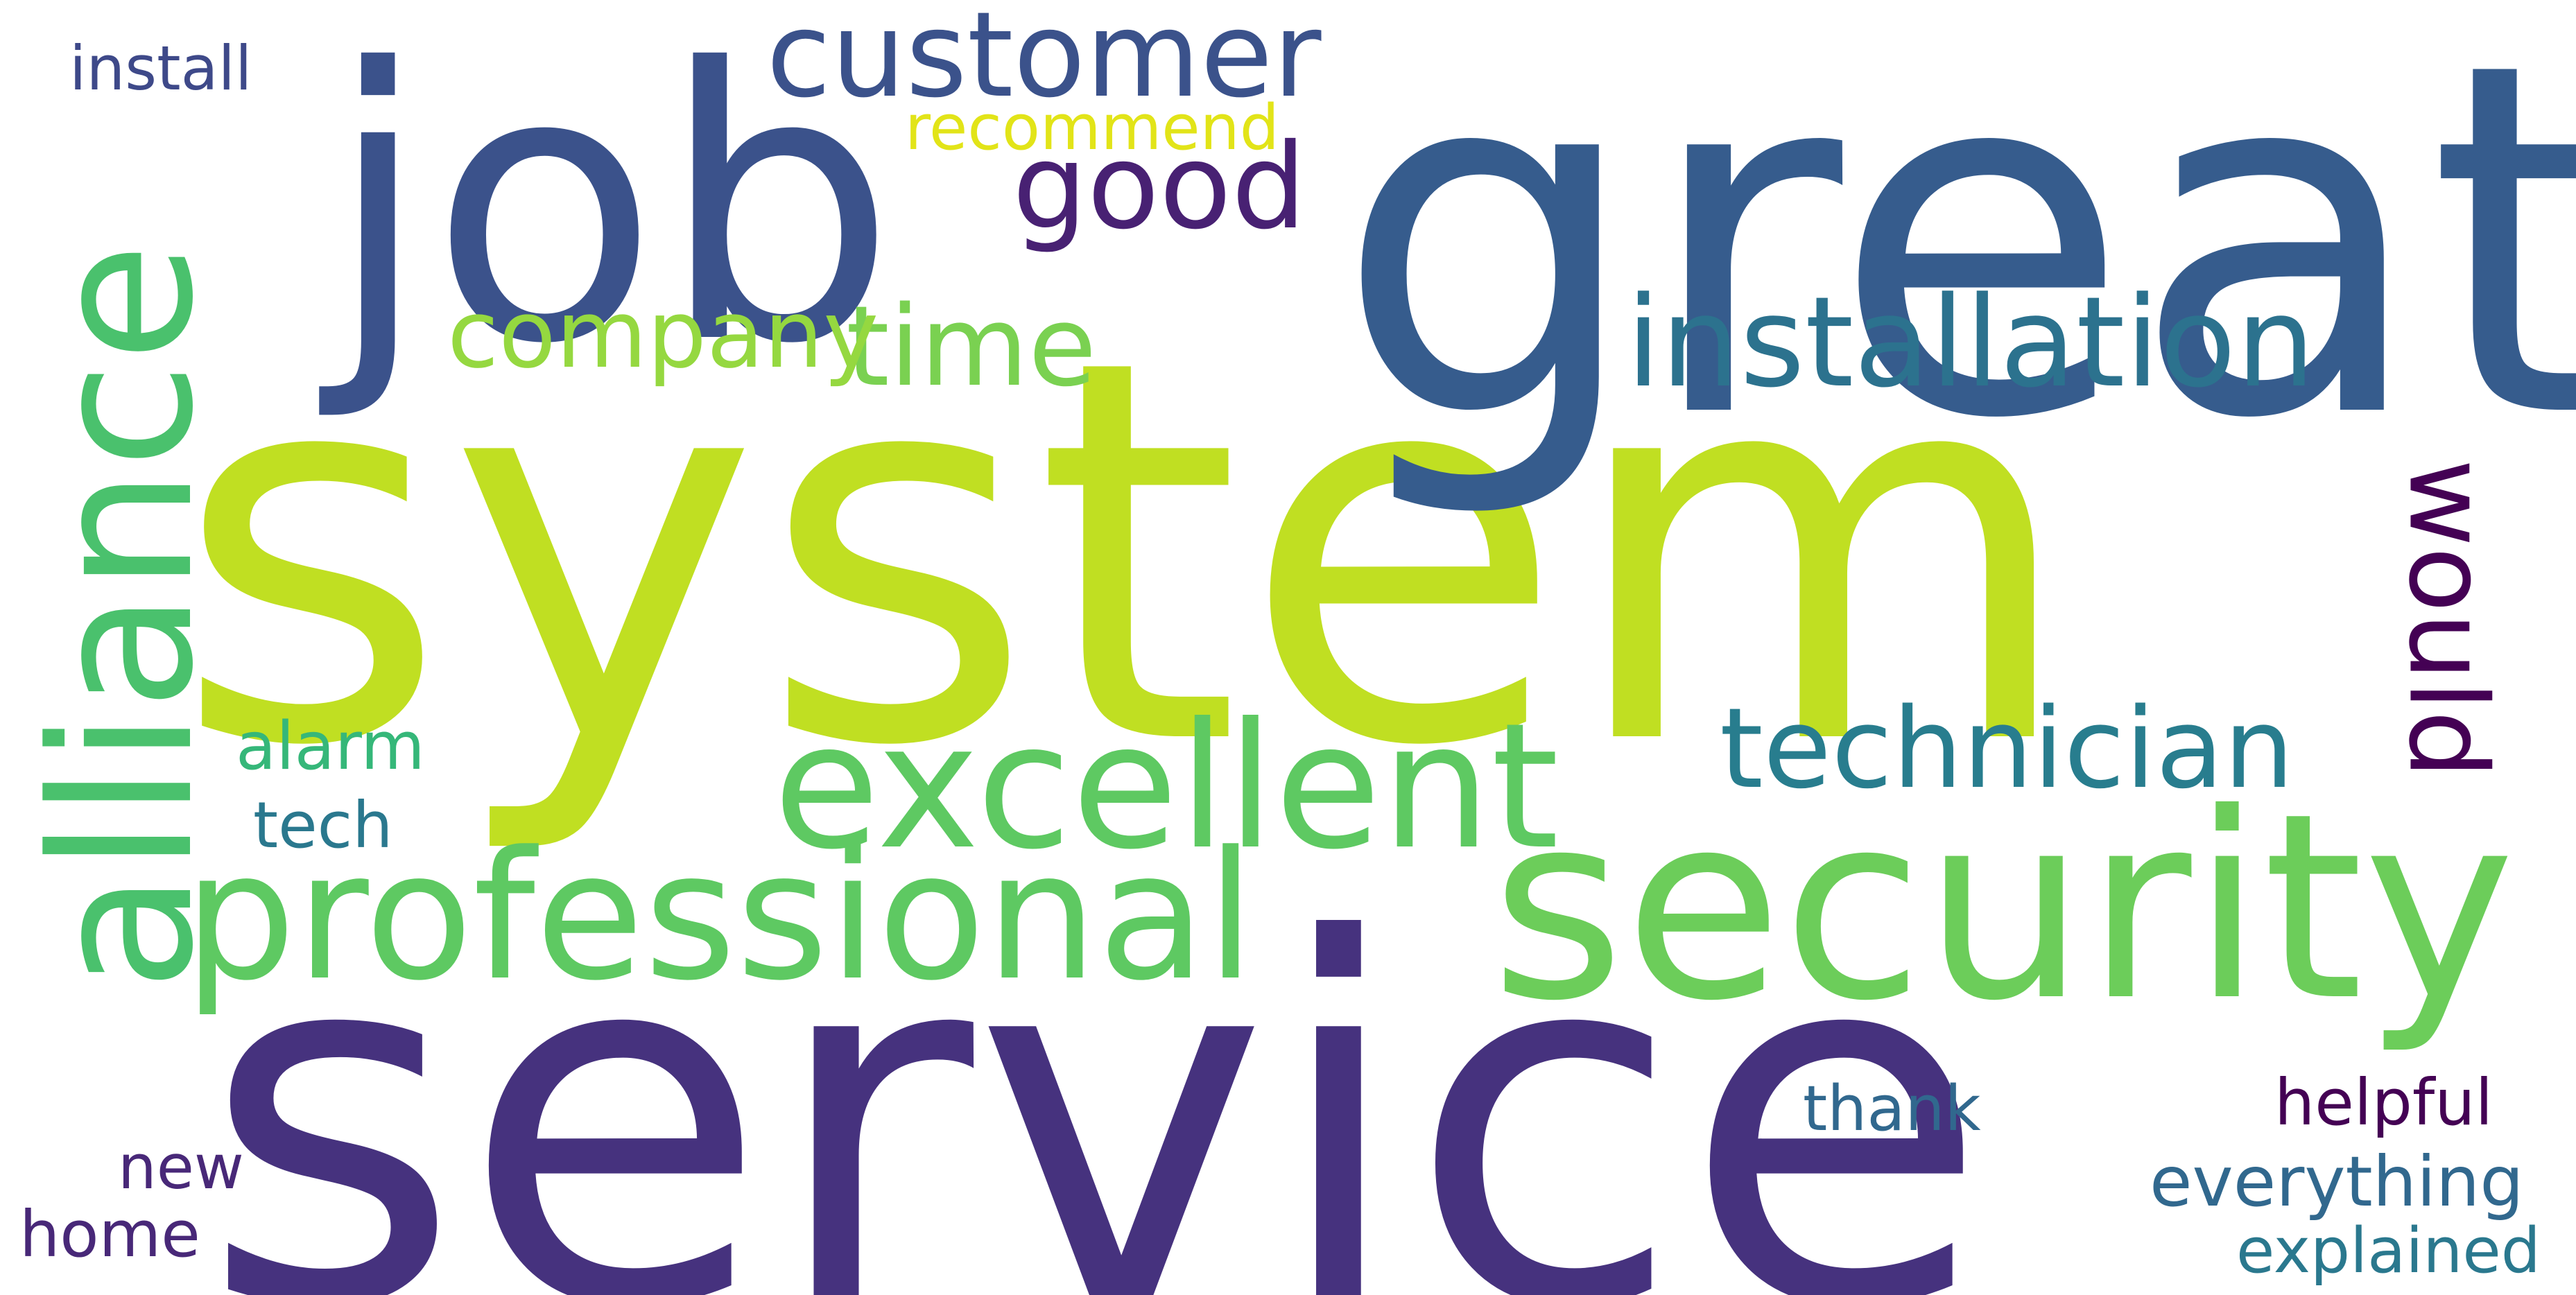  I want to click on word-job: job, so click(611, 213).